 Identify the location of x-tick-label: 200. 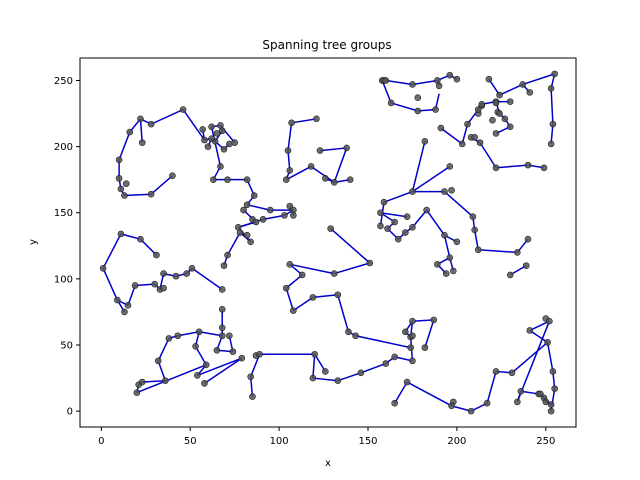
(456, 441).